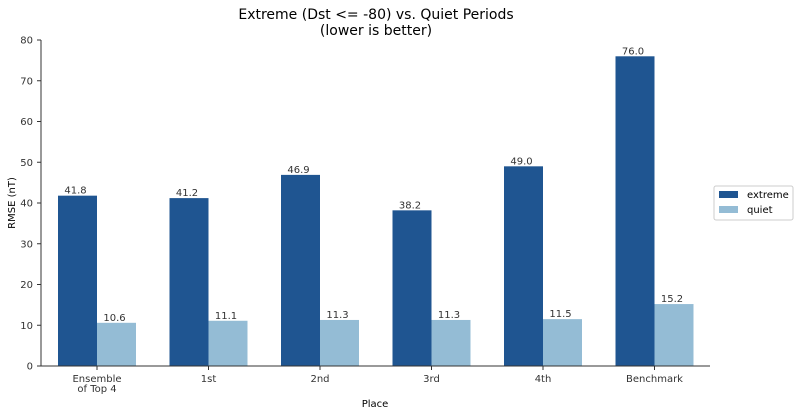 This screenshot has height=416, width=800. Describe the element at coordinates (26, 285) in the screenshot. I see `y-tick-label: 20` at that location.